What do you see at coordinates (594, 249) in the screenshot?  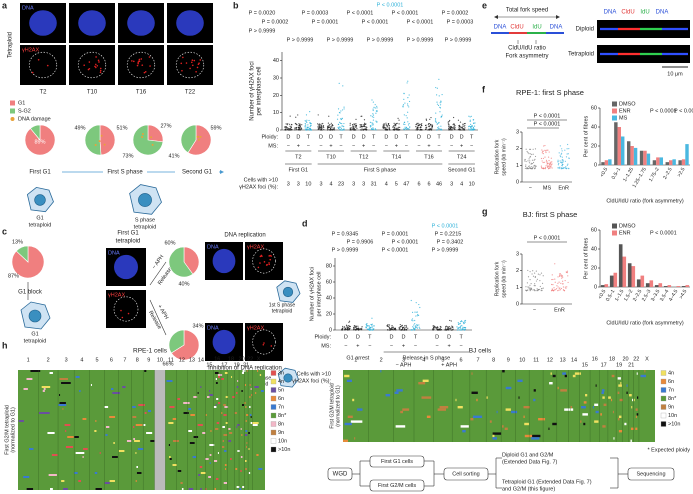 I see `y-tick-label: 40` at bounding box center [594, 249].